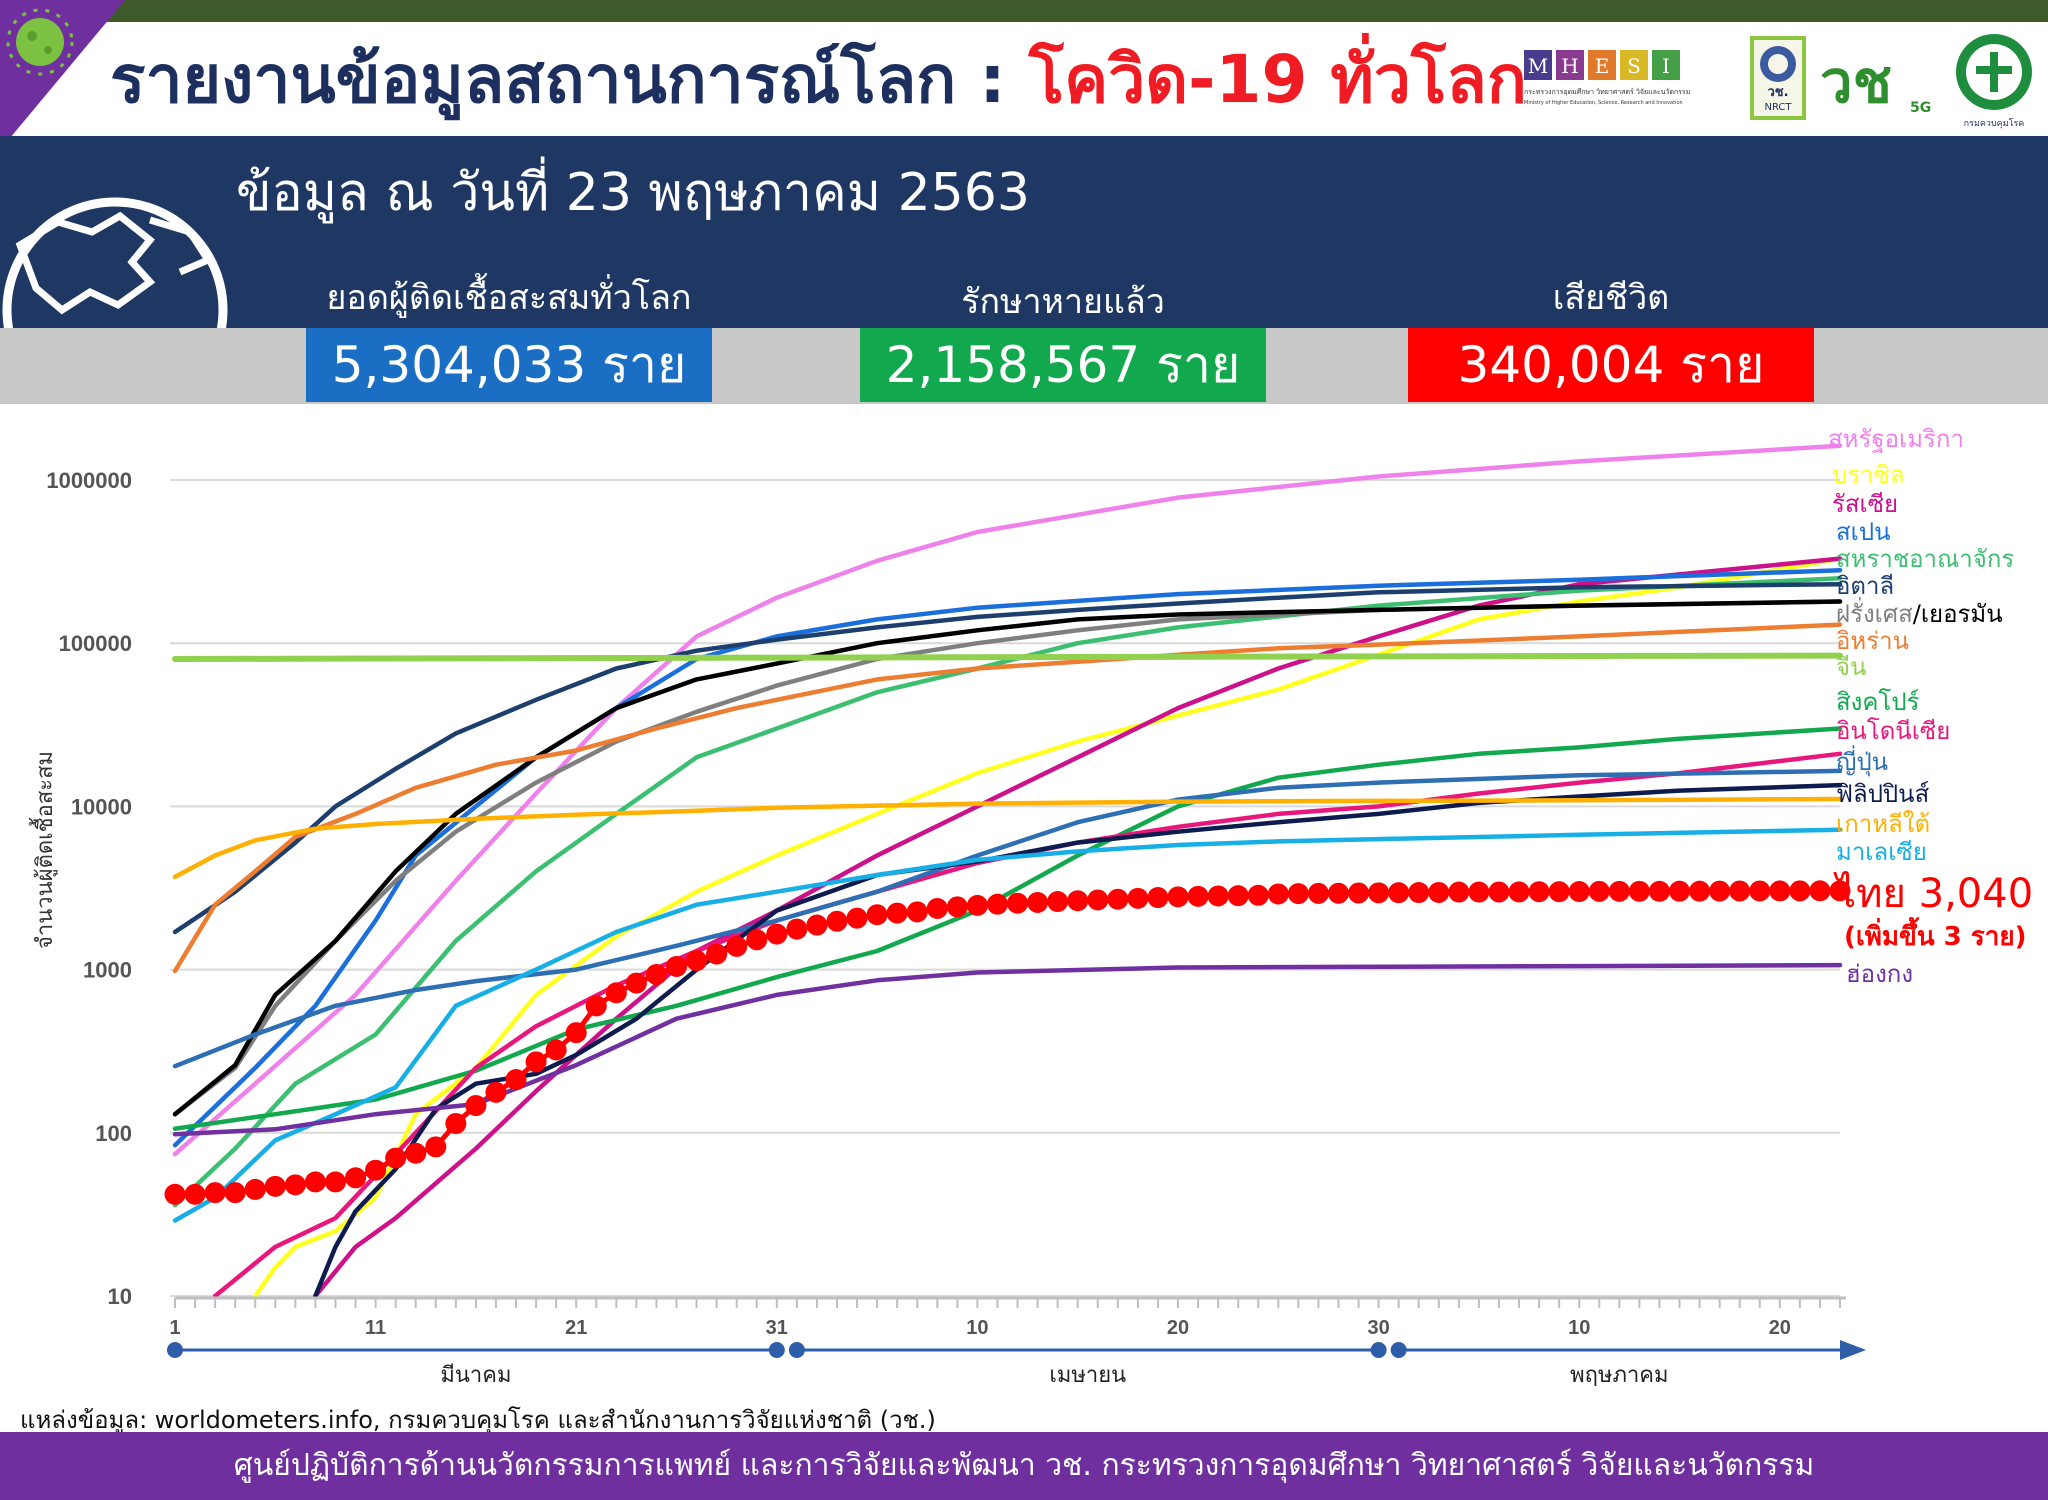 The height and width of the screenshot is (1500, 2048). Describe the element at coordinates (1569, 66) in the screenshot. I see `mhesi-letter: H` at that location.